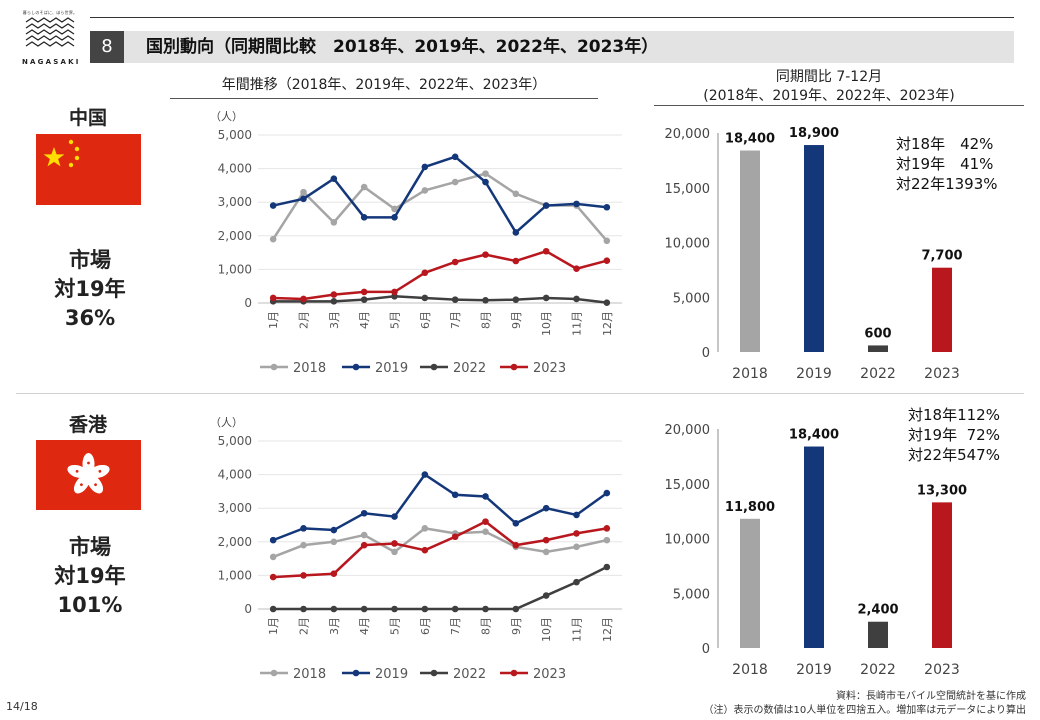  Describe the element at coordinates (391, 368) in the screenshot. I see `legend-label-2019: 2019` at that location.